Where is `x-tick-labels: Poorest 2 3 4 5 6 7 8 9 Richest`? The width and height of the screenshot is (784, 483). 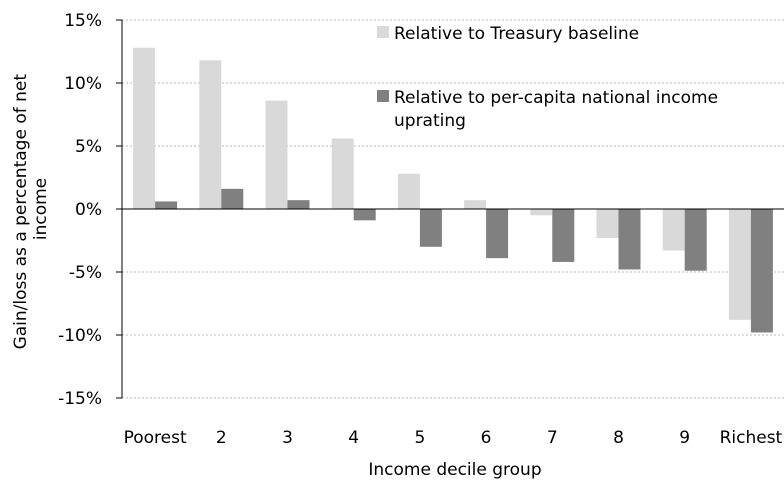 x-tick-labels: Poorest 2 3 4 5 6 7 8 9 Richest is located at coordinates (453, 438).